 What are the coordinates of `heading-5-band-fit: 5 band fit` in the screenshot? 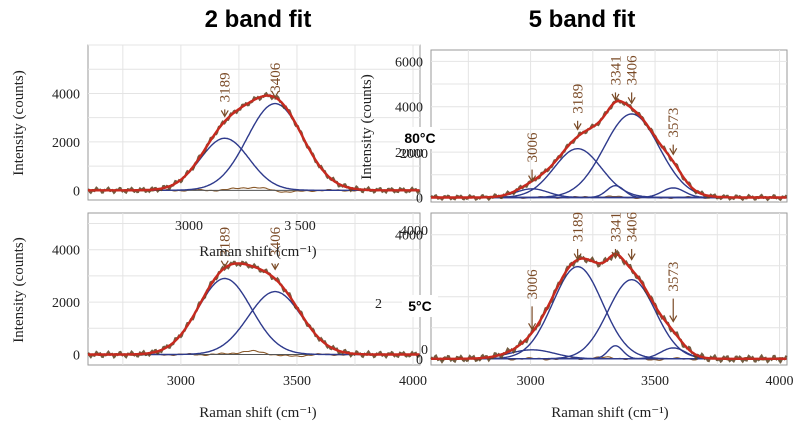 It's located at (582, 19).